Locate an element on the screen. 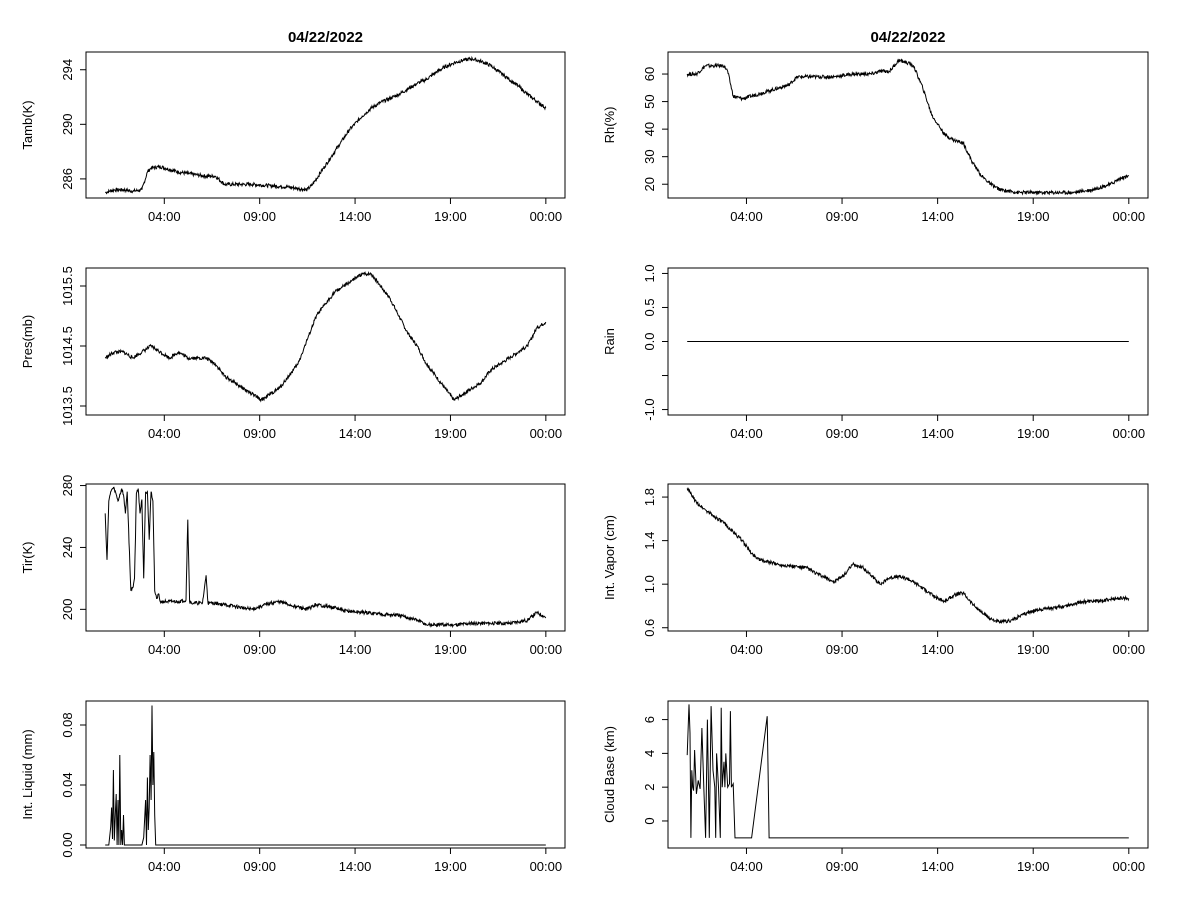  y-tick-label: 1015.5 is located at coordinates (67, 286).